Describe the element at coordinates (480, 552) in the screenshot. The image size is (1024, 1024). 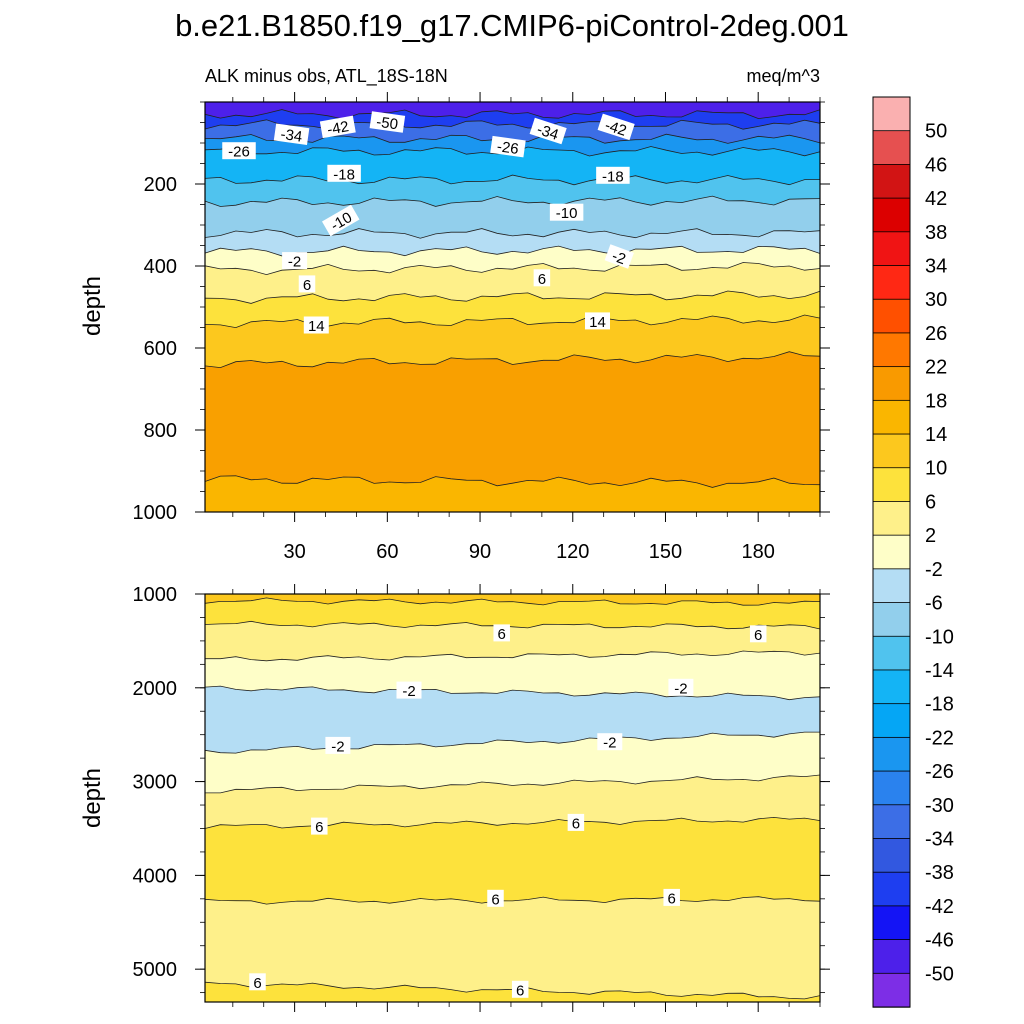
I see `x-tick-label: 90` at that location.